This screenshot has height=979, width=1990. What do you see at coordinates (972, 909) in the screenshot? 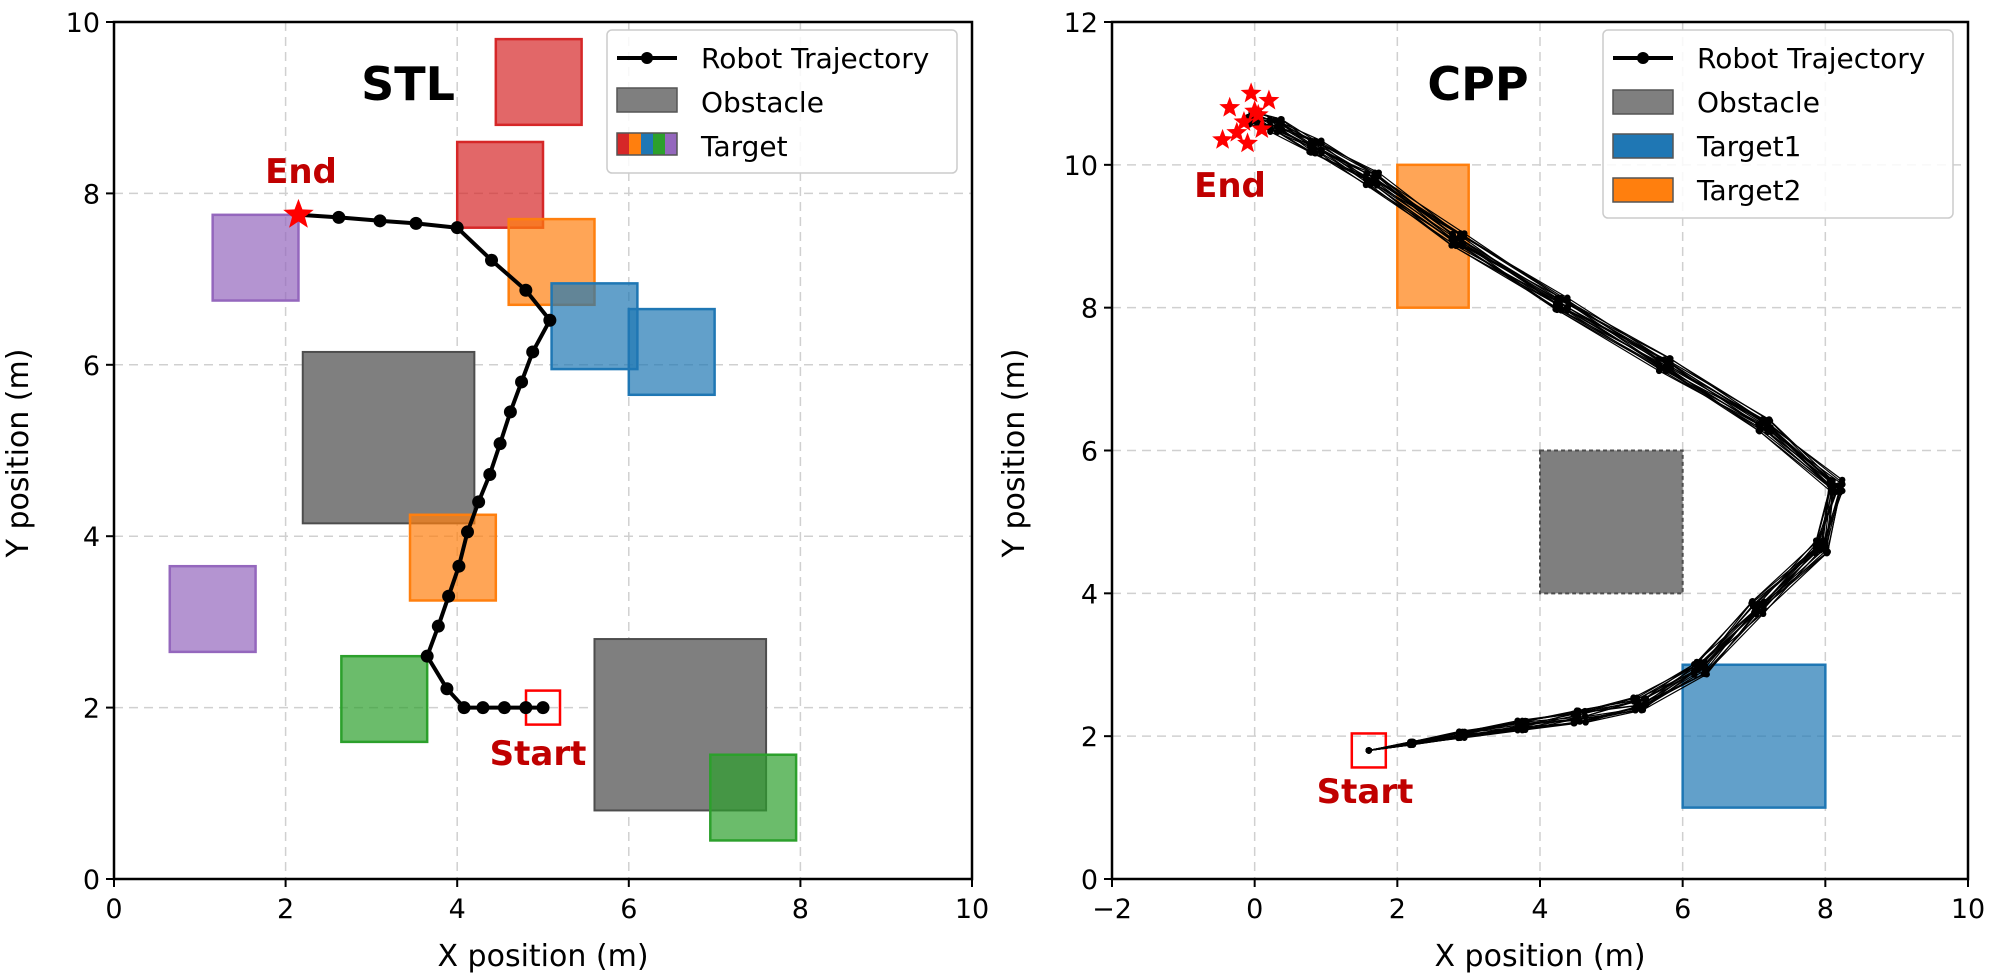
I see `stl-x-tick-label-5: 10` at bounding box center [972, 909].